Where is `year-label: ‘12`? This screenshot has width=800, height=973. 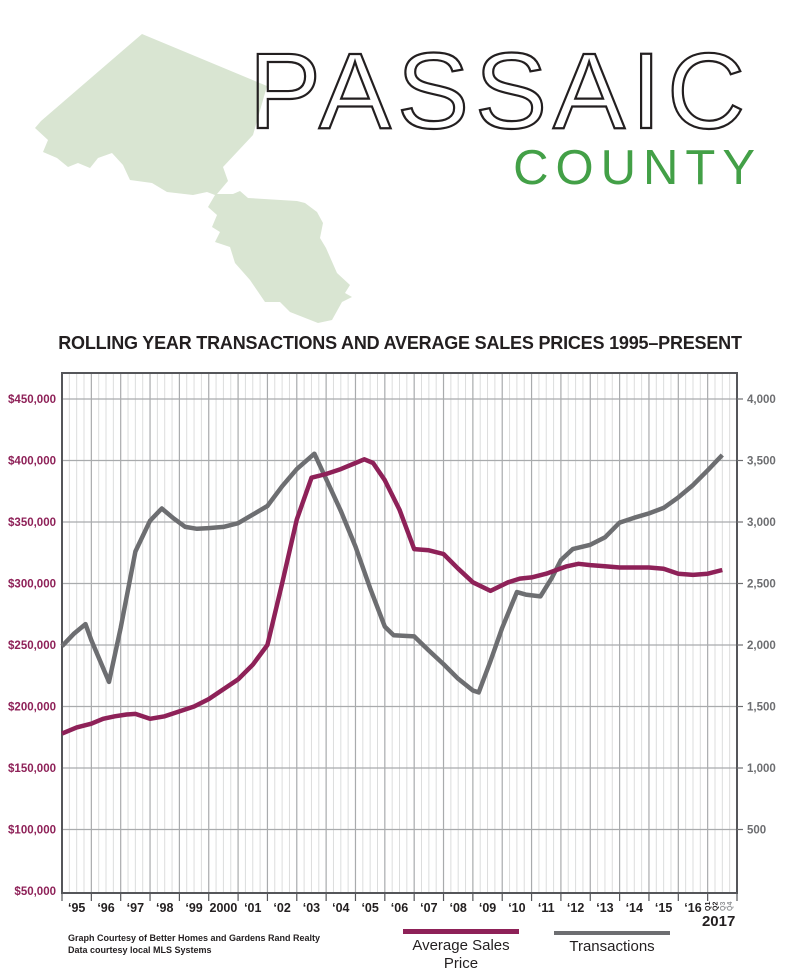
year-label: ‘12 is located at coordinates (575, 908).